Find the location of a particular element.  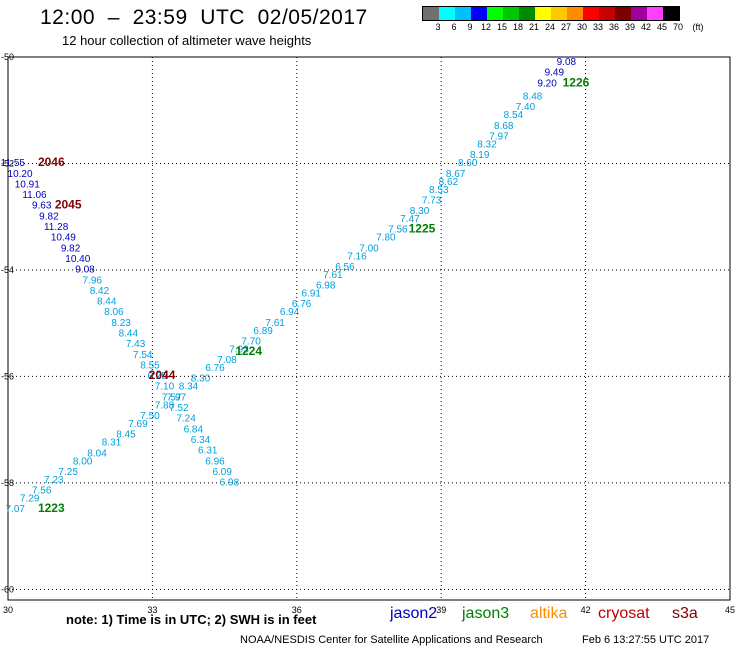

wave-height-value: 6.94 is located at coordinates (290, 312).